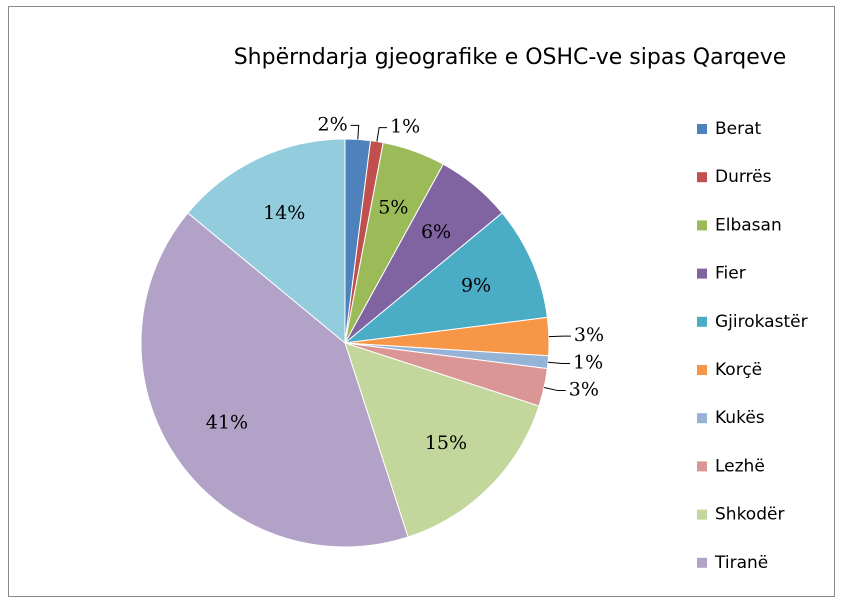 The image size is (844, 604). I want to click on data-label: 9%, so click(476, 285).